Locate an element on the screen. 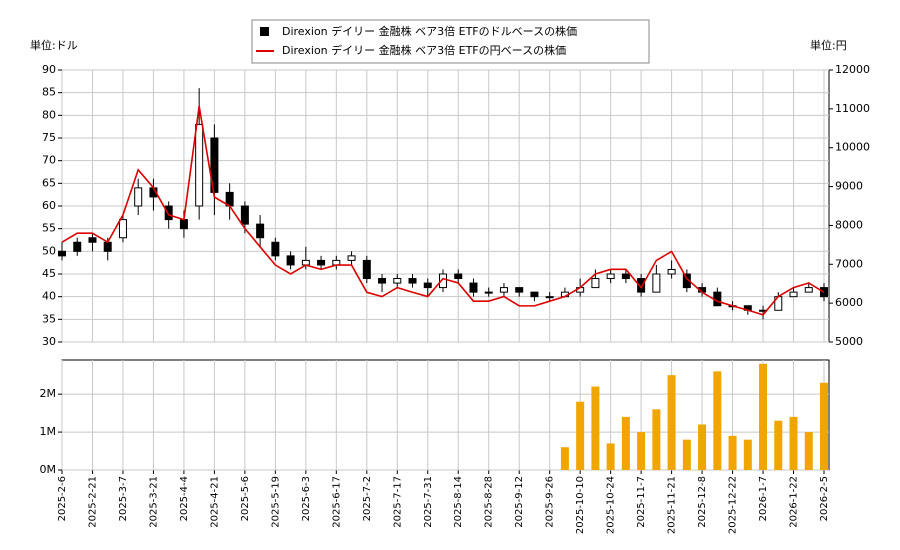 The width and height of the screenshot is (900, 550). y-unit-label: 単位:ドル is located at coordinates (54, 45).